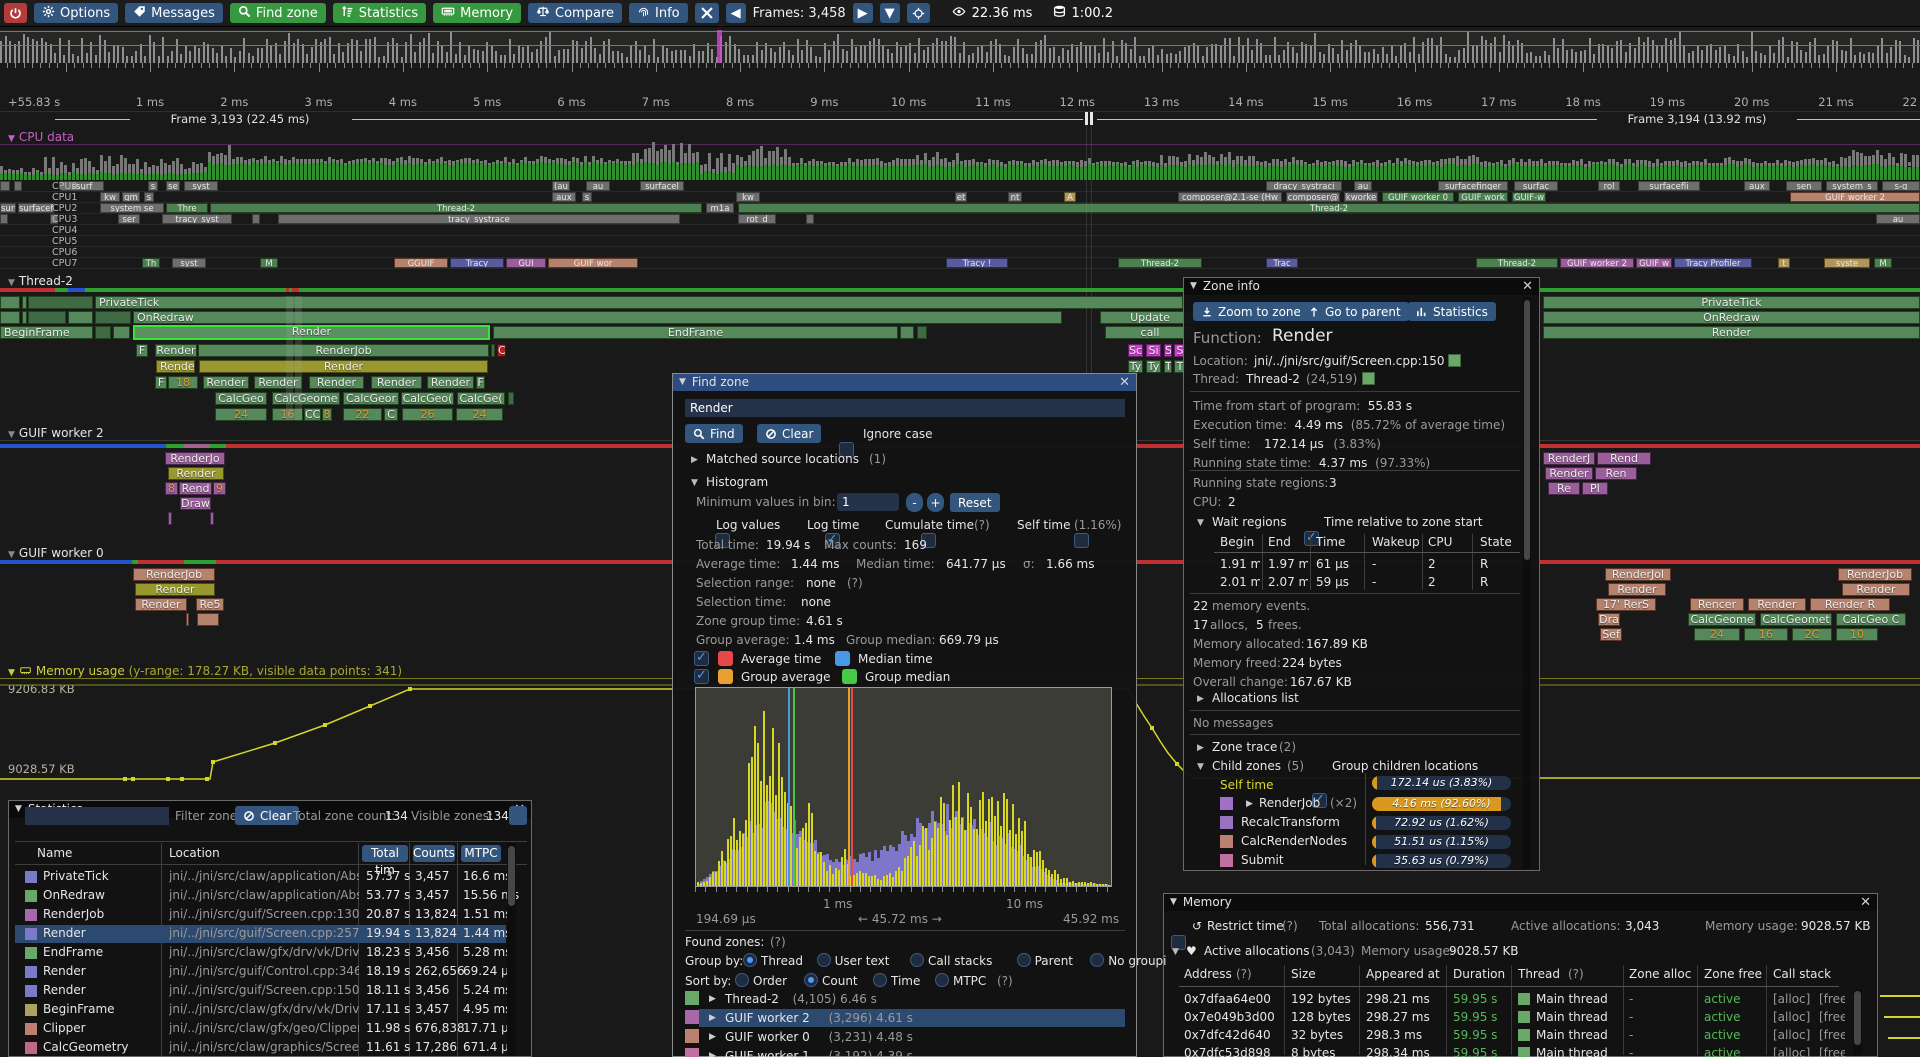  Describe the element at coordinates (129, 219) in the screenshot. I see `cpu-block: ser` at that location.